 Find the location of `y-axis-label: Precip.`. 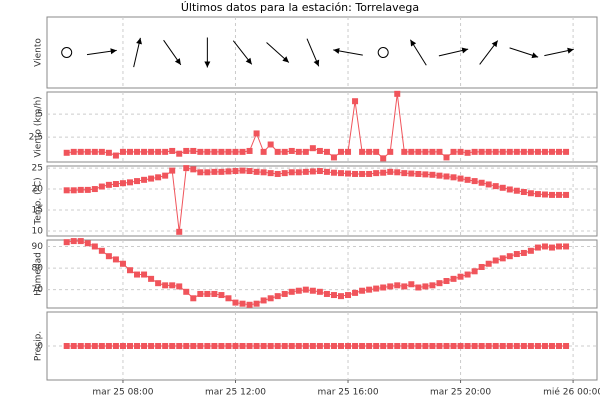

y-axis-label: Precip. is located at coordinates (39, 346).